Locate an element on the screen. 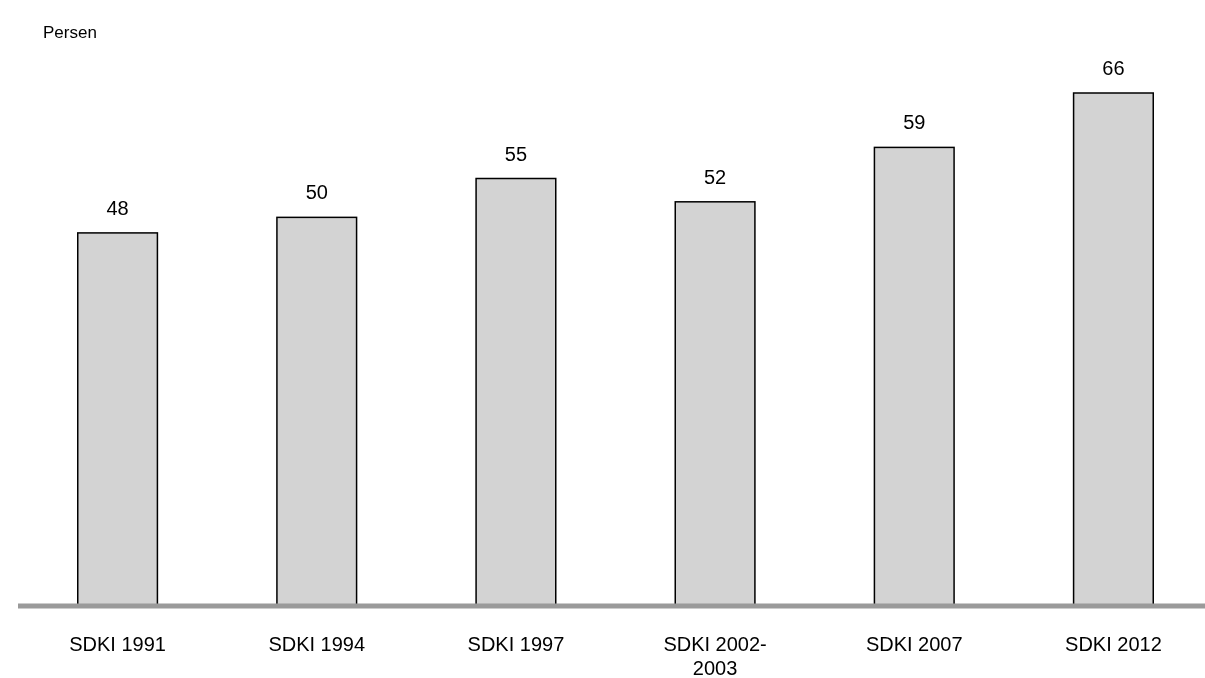 The height and width of the screenshot is (678, 1205). x-tick-label: SDKI 1991 is located at coordinates (117, 644).